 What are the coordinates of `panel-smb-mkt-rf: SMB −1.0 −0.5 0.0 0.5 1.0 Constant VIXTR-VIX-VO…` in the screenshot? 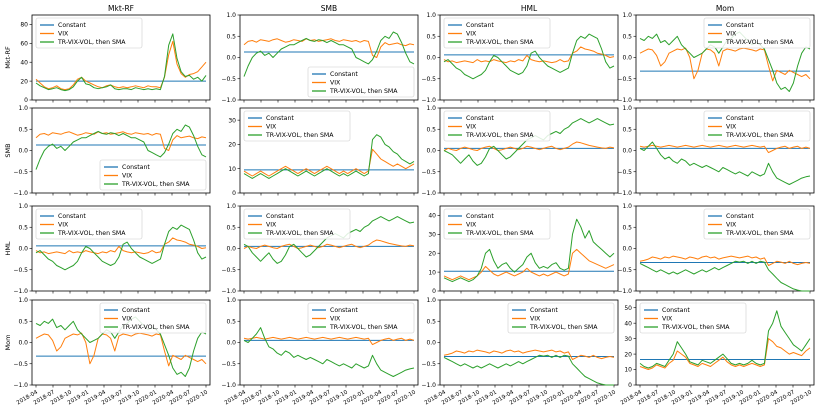 It's located at (107, 151).